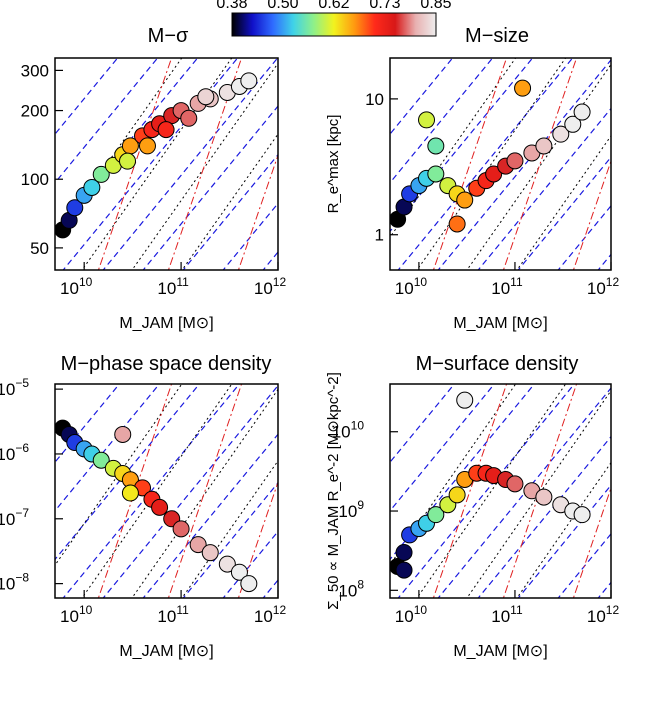 This screenshot has width=664, height=702. Describe the element at coordinates (282, 6) in the screenshot. I see `colorbar-tick-label: 0.50` at that location.